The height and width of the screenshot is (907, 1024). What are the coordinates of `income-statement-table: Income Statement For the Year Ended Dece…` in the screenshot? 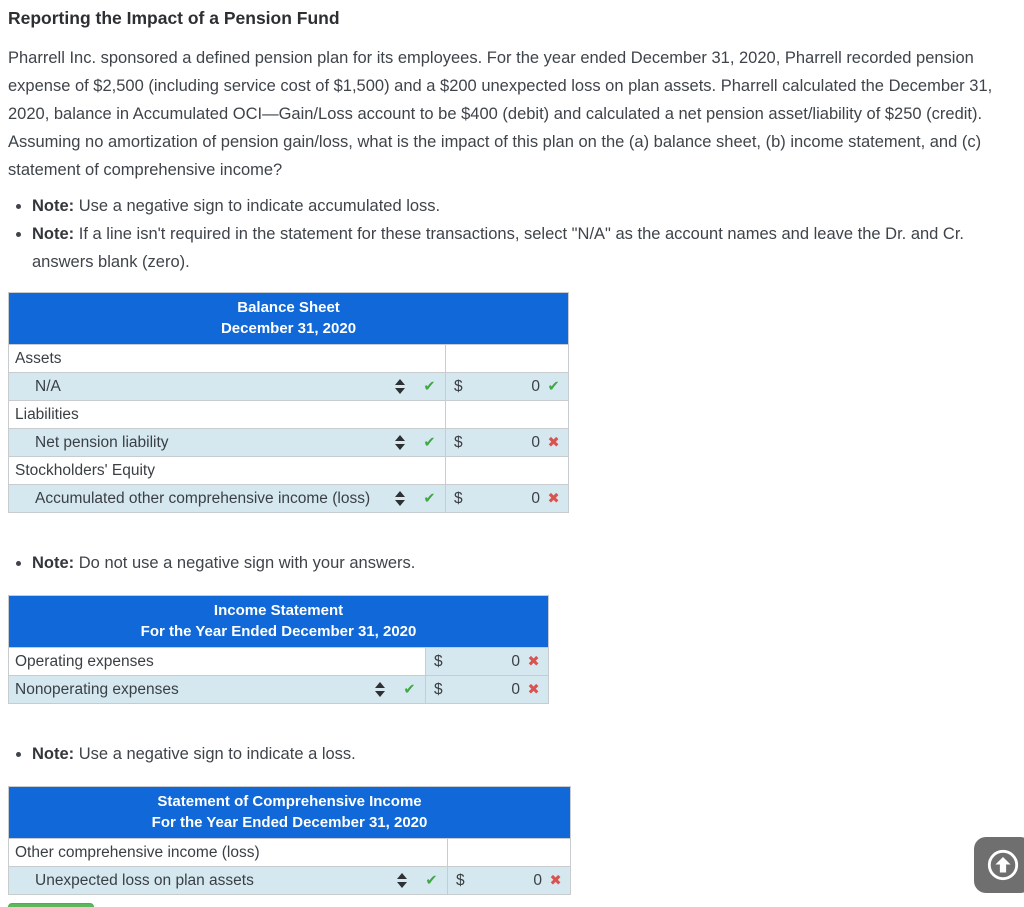 It's located at (279, 649).